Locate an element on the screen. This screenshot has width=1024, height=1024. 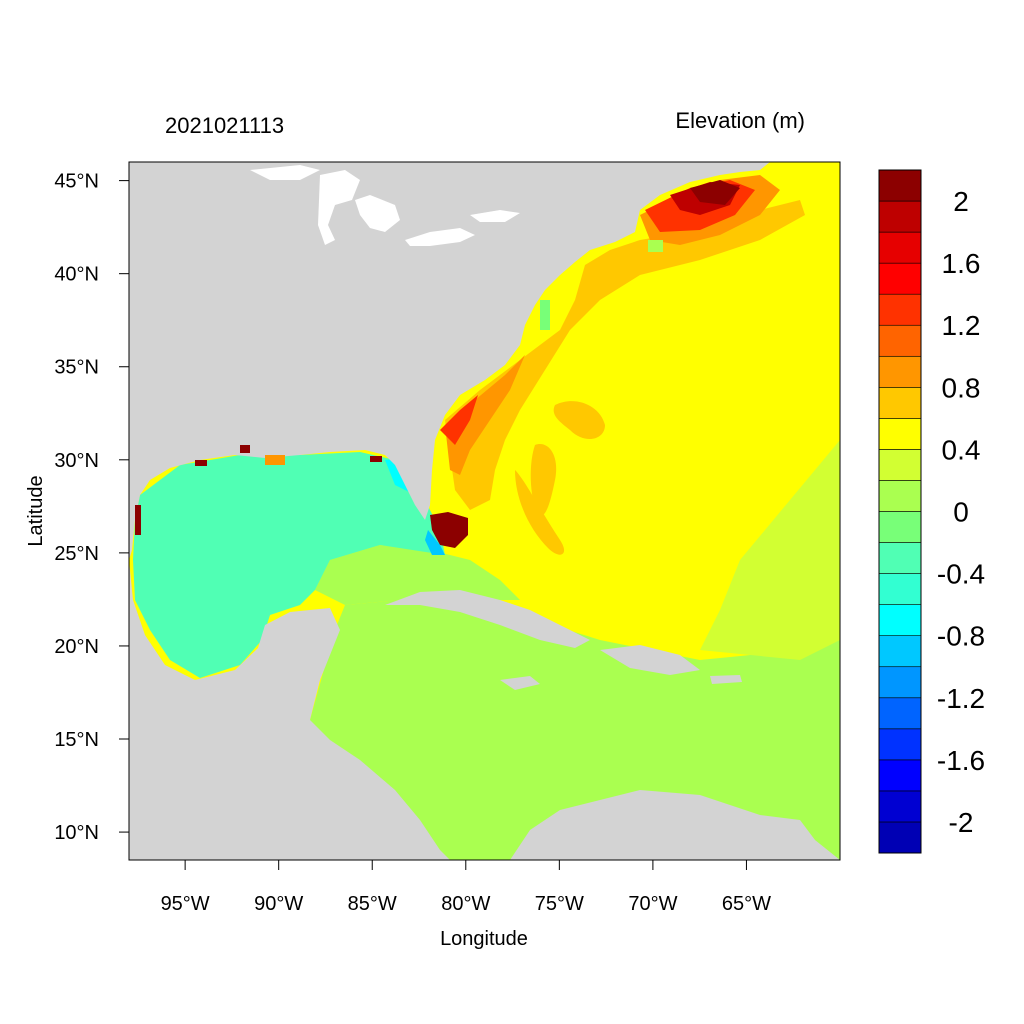
x-tick-label: 95°W is located at coordinates (185, 904).